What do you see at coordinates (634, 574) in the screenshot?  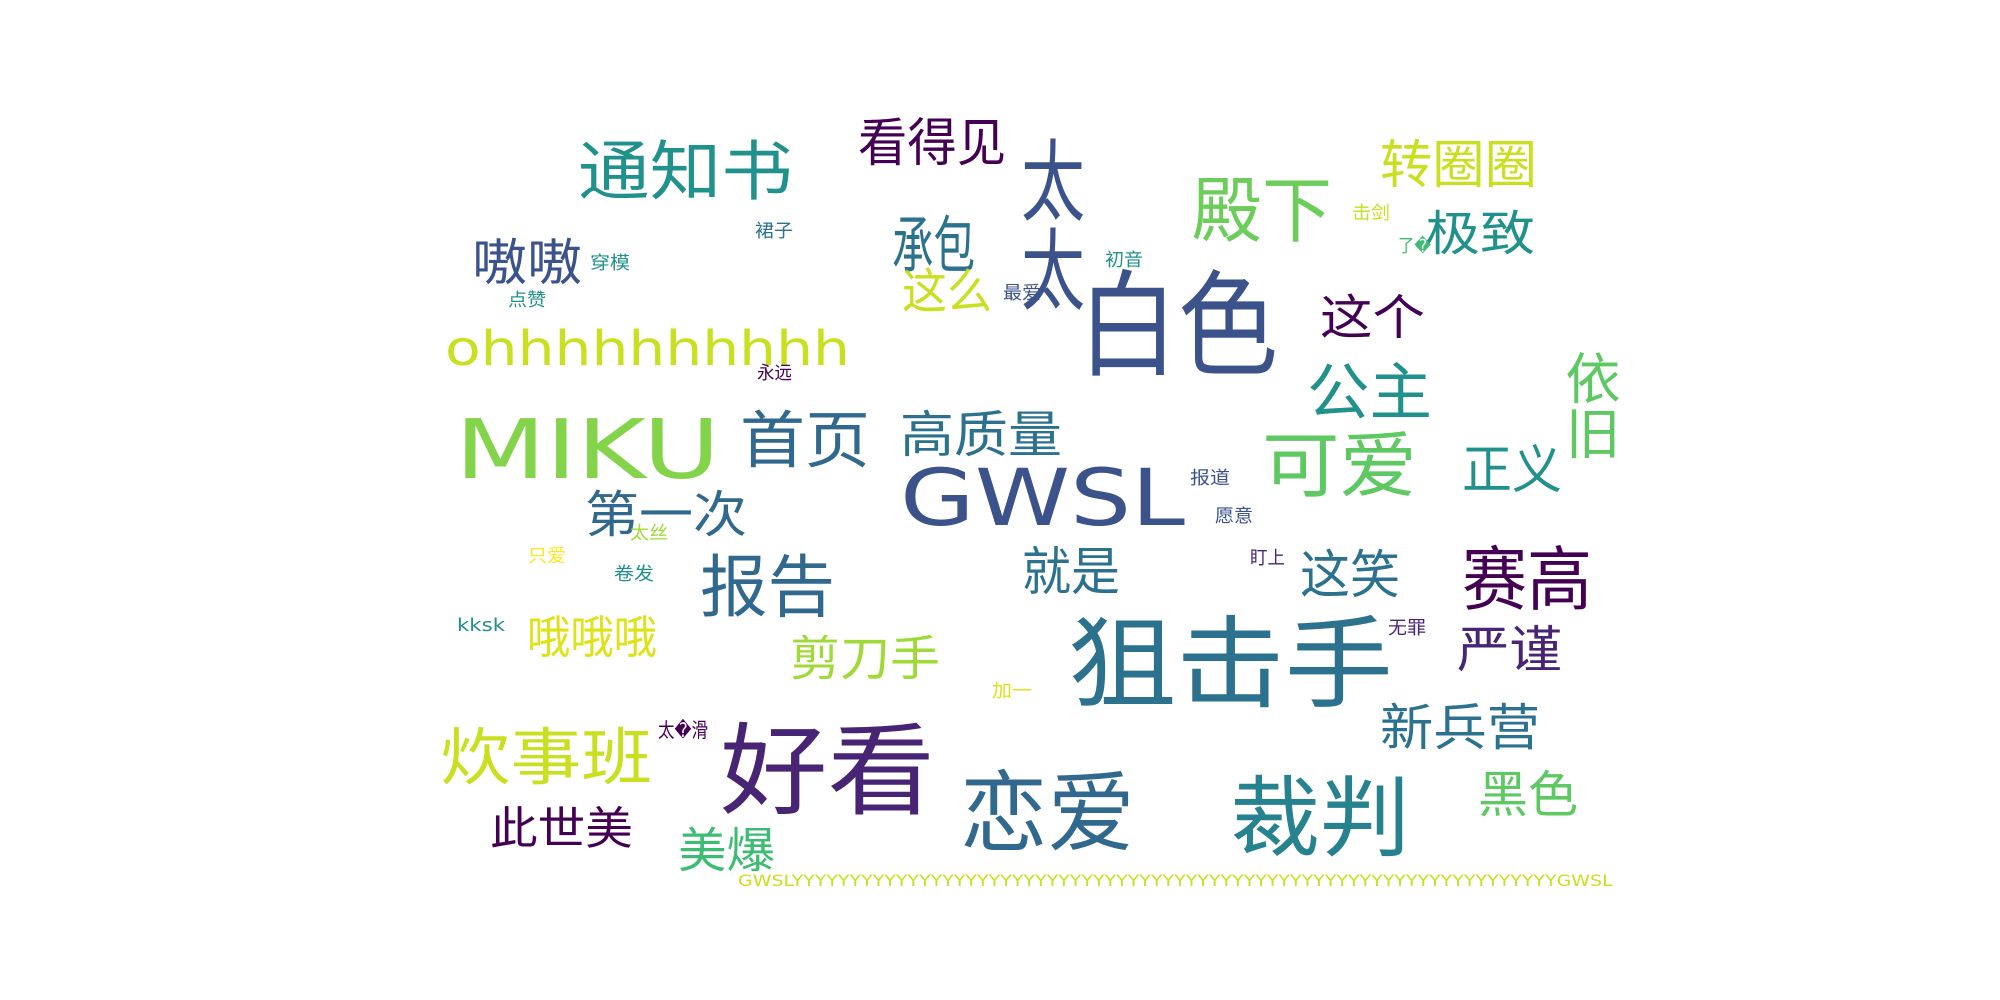 I see `cloud-word: 卷发` at bounding box center [634, 574].